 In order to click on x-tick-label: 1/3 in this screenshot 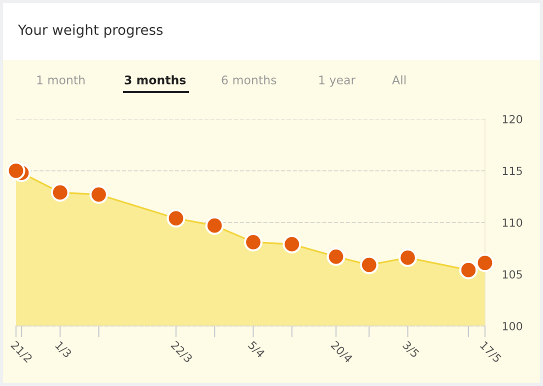, I will do `click(63, 349)`.